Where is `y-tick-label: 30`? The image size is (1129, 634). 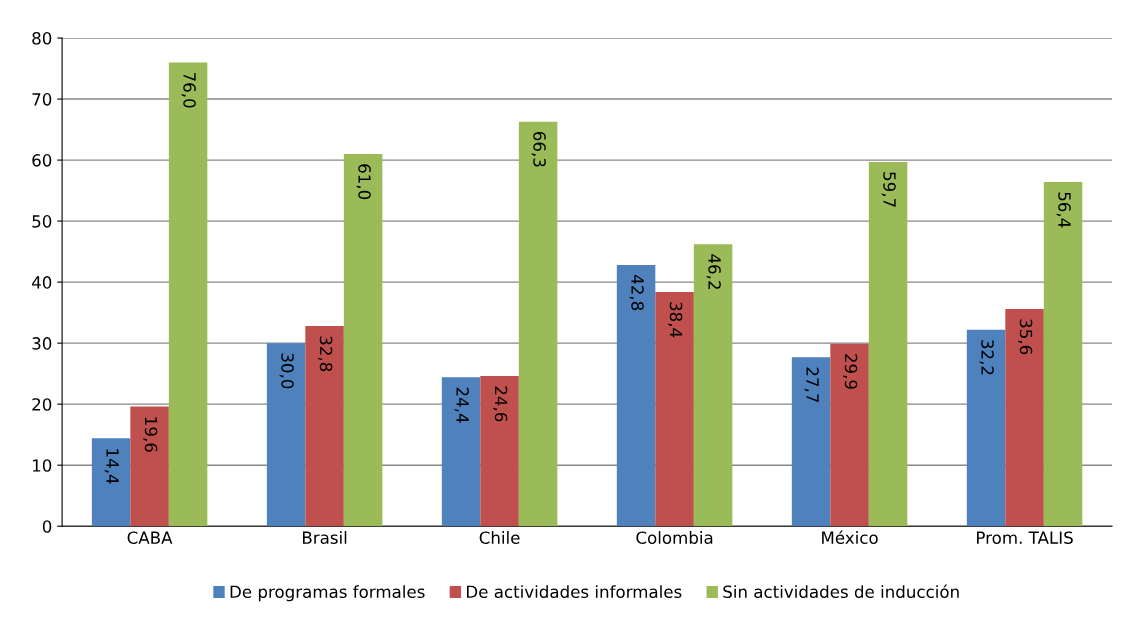
y-tick-label: 30 is located at coordinates (42, 343).